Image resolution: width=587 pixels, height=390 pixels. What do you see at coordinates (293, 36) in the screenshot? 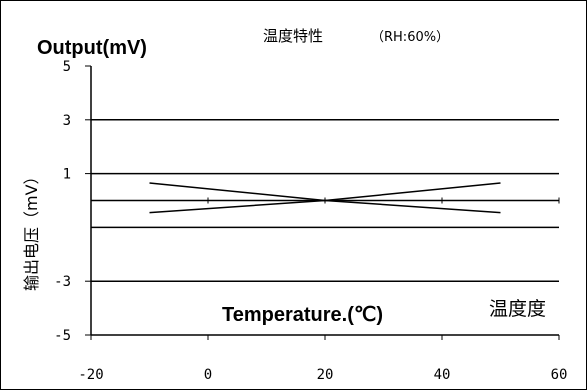
I see `chart-title: 温度特性` at bounding box center [293, 36].